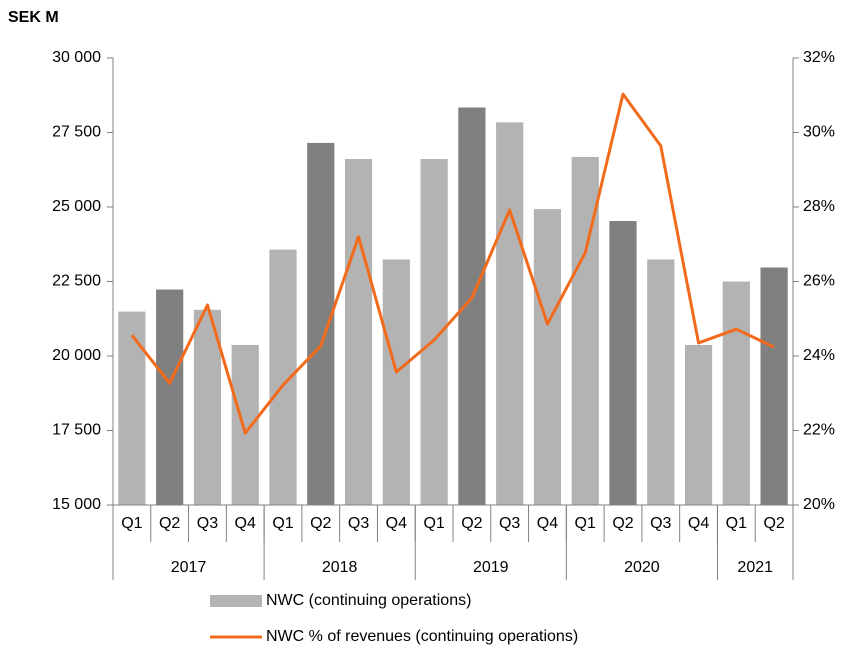  I want to click on unit-label: SEK M, so click(33, 17).